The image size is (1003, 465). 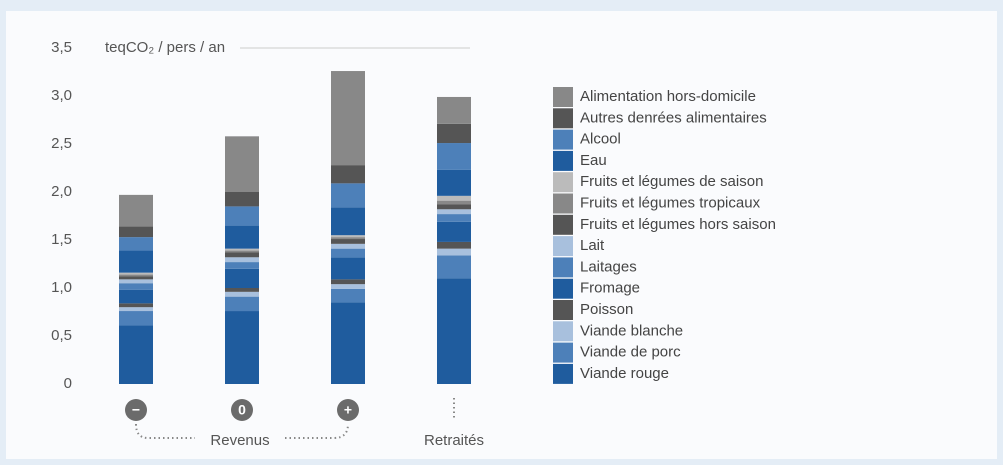 What do you see at coordinates (671, 181) in the screenshot?
I see `legend-label: Fruits et légumes de saison` at bounding box center [671, 181].